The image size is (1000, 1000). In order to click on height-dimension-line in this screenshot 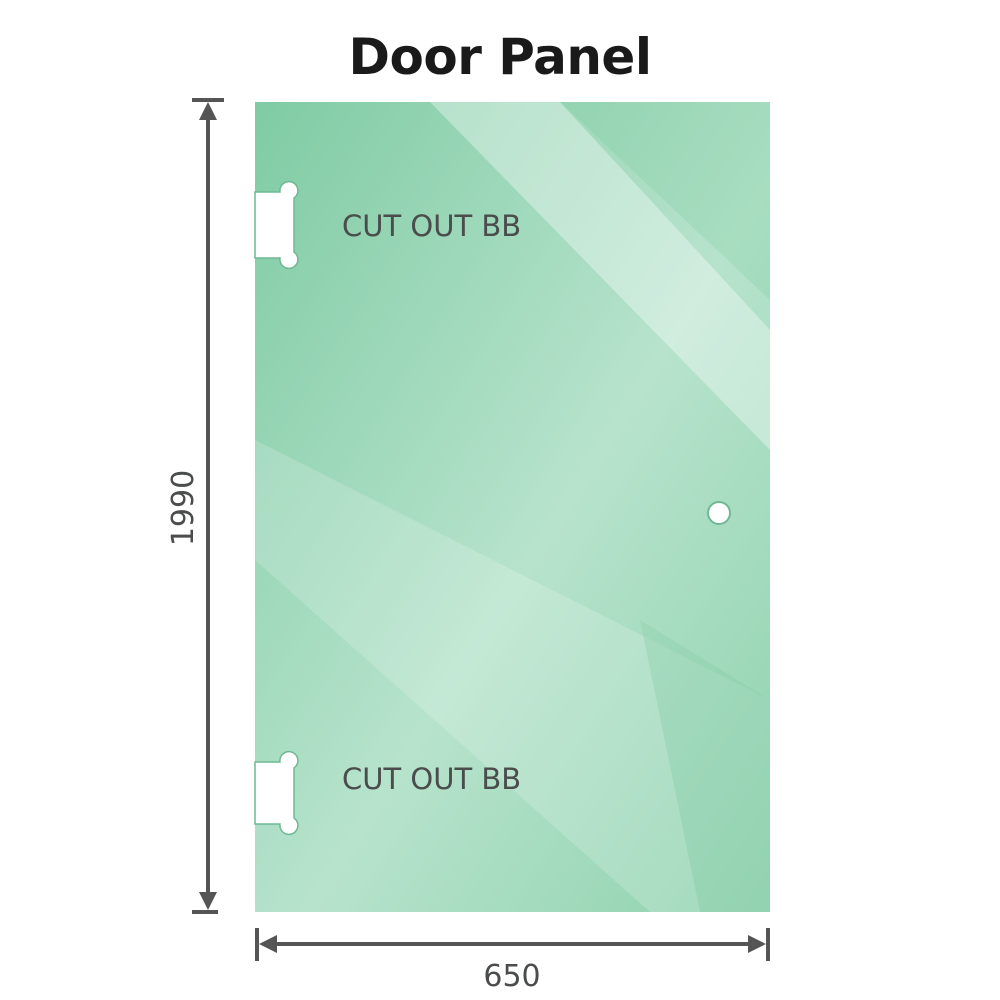, I will do `click(208, 506)`.